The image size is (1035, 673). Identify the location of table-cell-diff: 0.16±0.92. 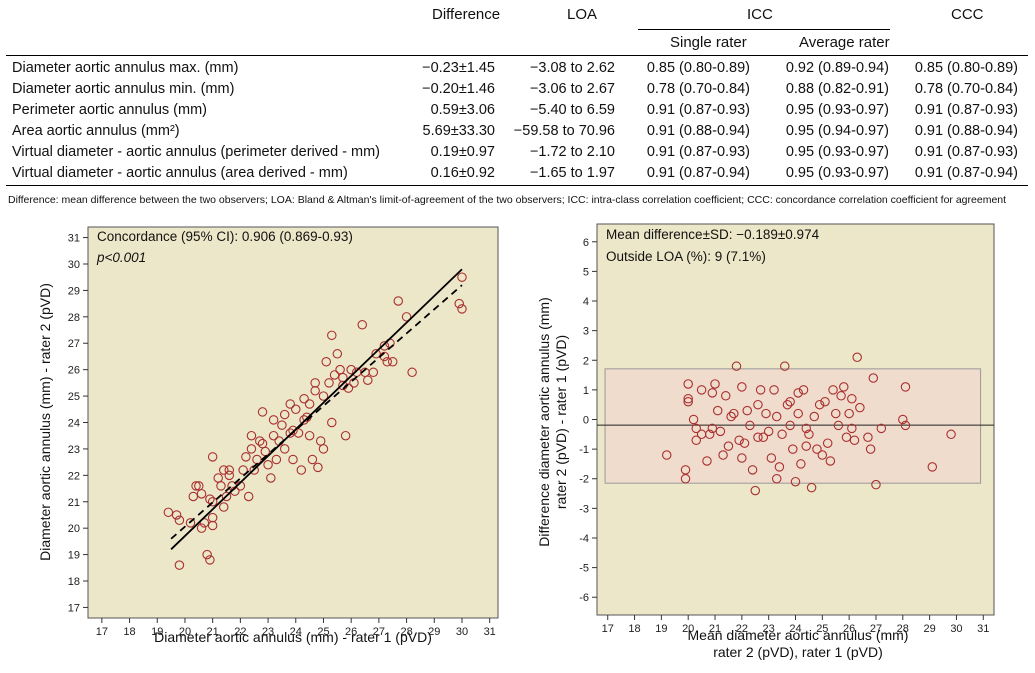
(462, 173).